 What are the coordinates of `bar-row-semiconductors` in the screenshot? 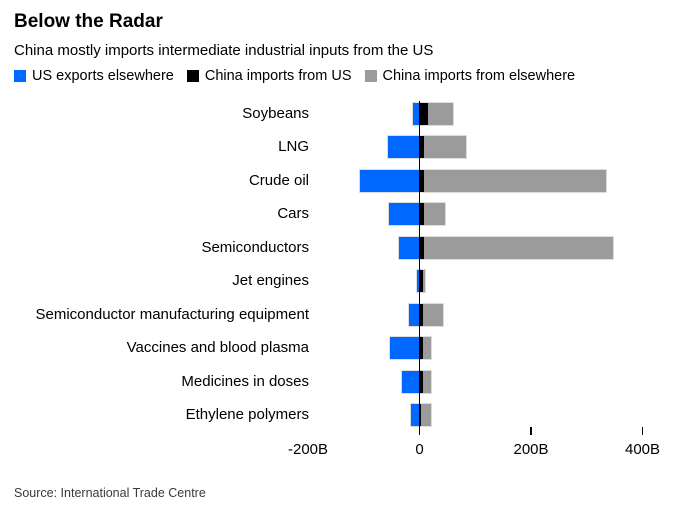 It's located at (506, 247).